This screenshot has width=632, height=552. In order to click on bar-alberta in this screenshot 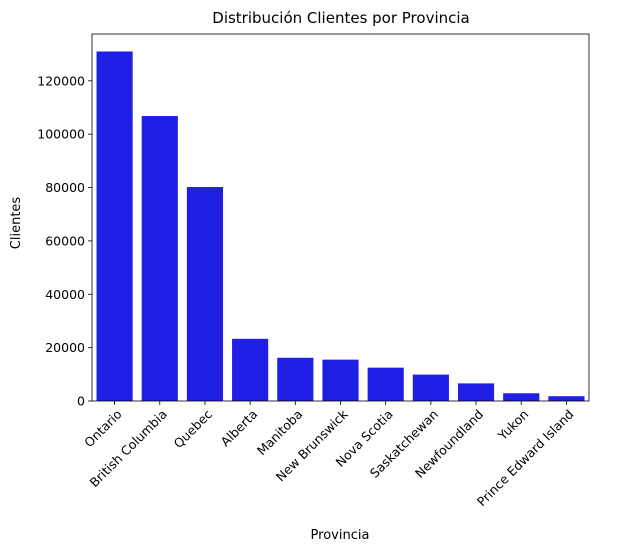, I will do `click(250, 369)`.